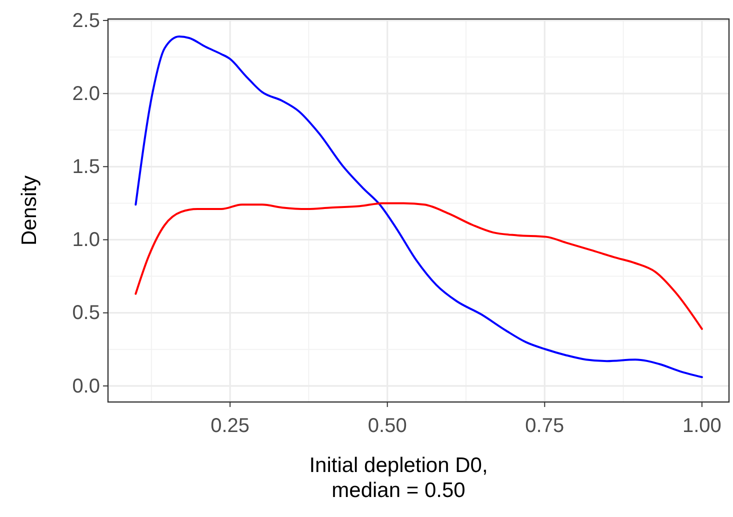  Describe the element at coordinates (702, 426) in the screenshot. I see `x-tick-label: 1.00` at that location.